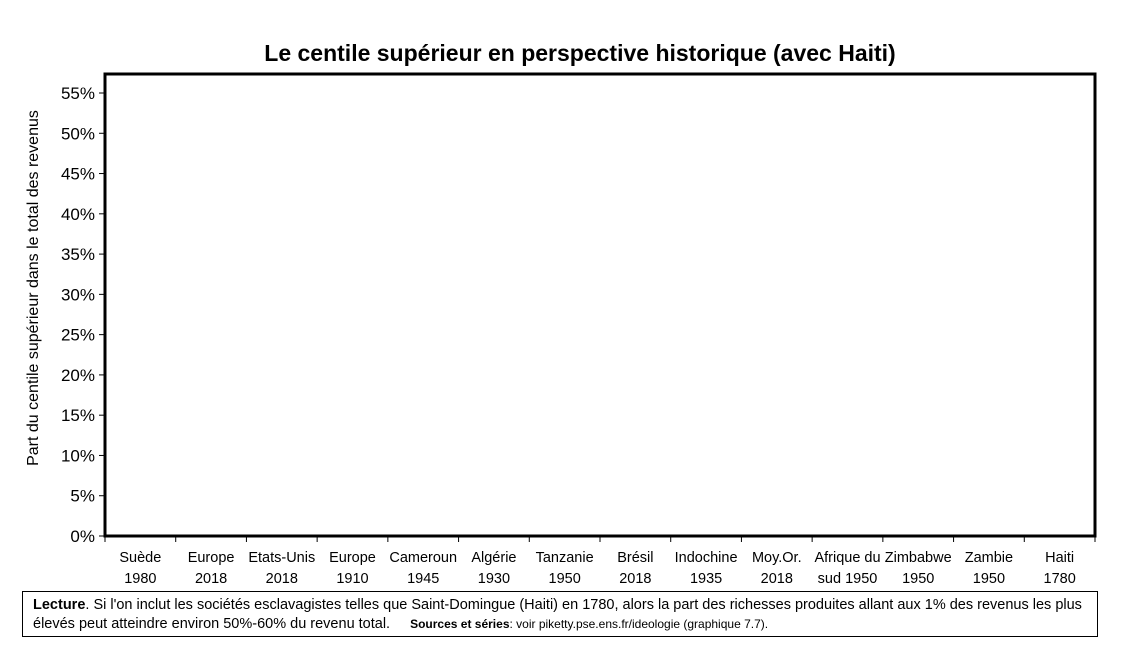 The width and height of the screenshot is (1124, 654). I want to click on x-tick-label: 1980, so click(140, 579).